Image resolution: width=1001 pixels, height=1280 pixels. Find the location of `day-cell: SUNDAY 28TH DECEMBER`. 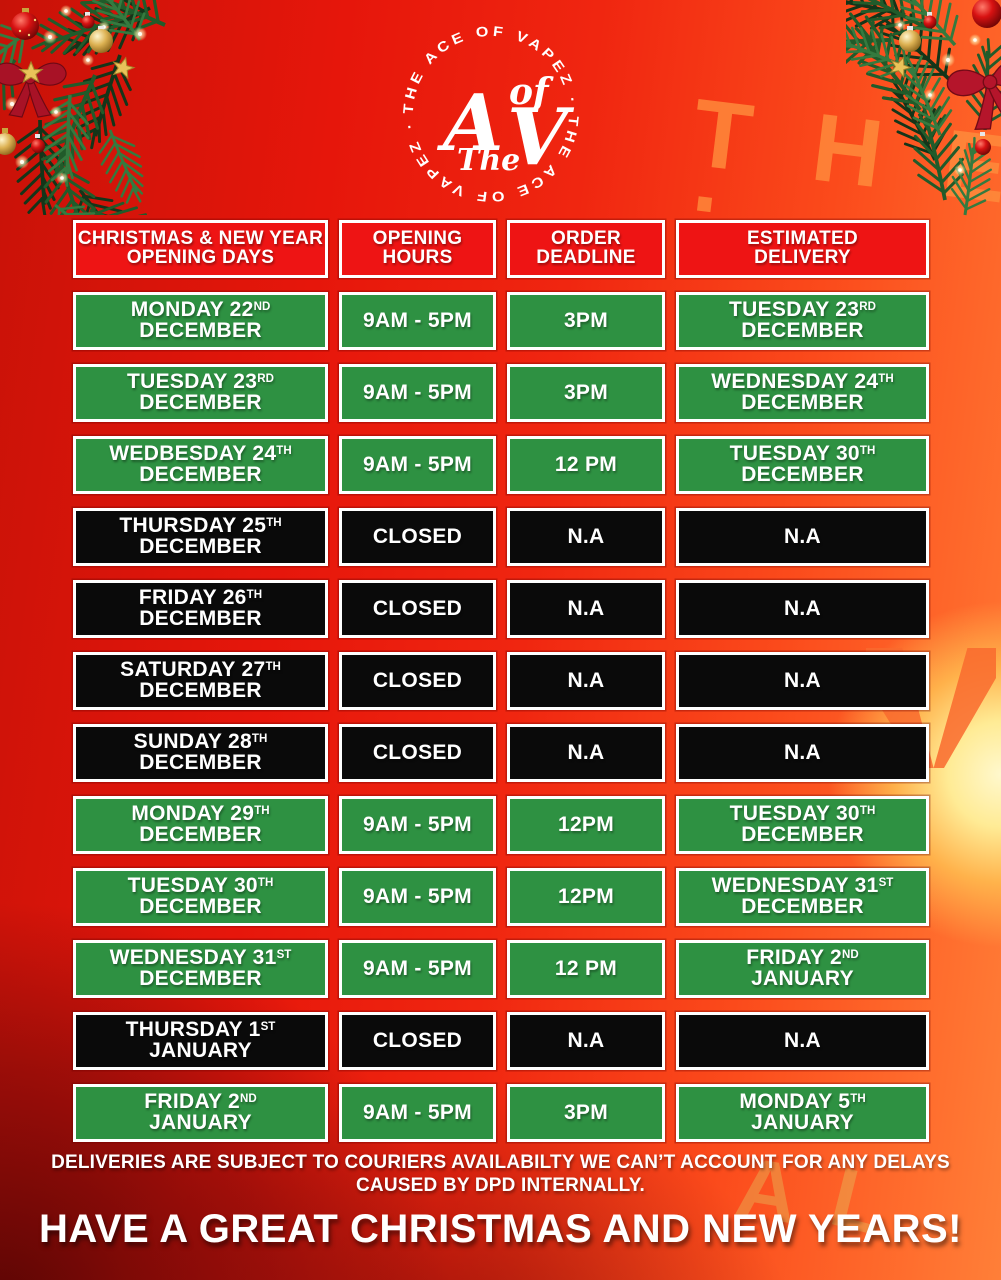

day-cell: SUNDAY 28TH DECEMBER is located at coordinates (200, 753).